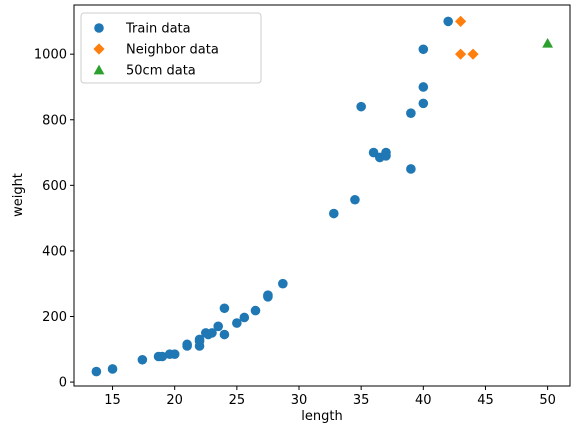  I want to click on x-tick-label: 50, so click(547, 400).